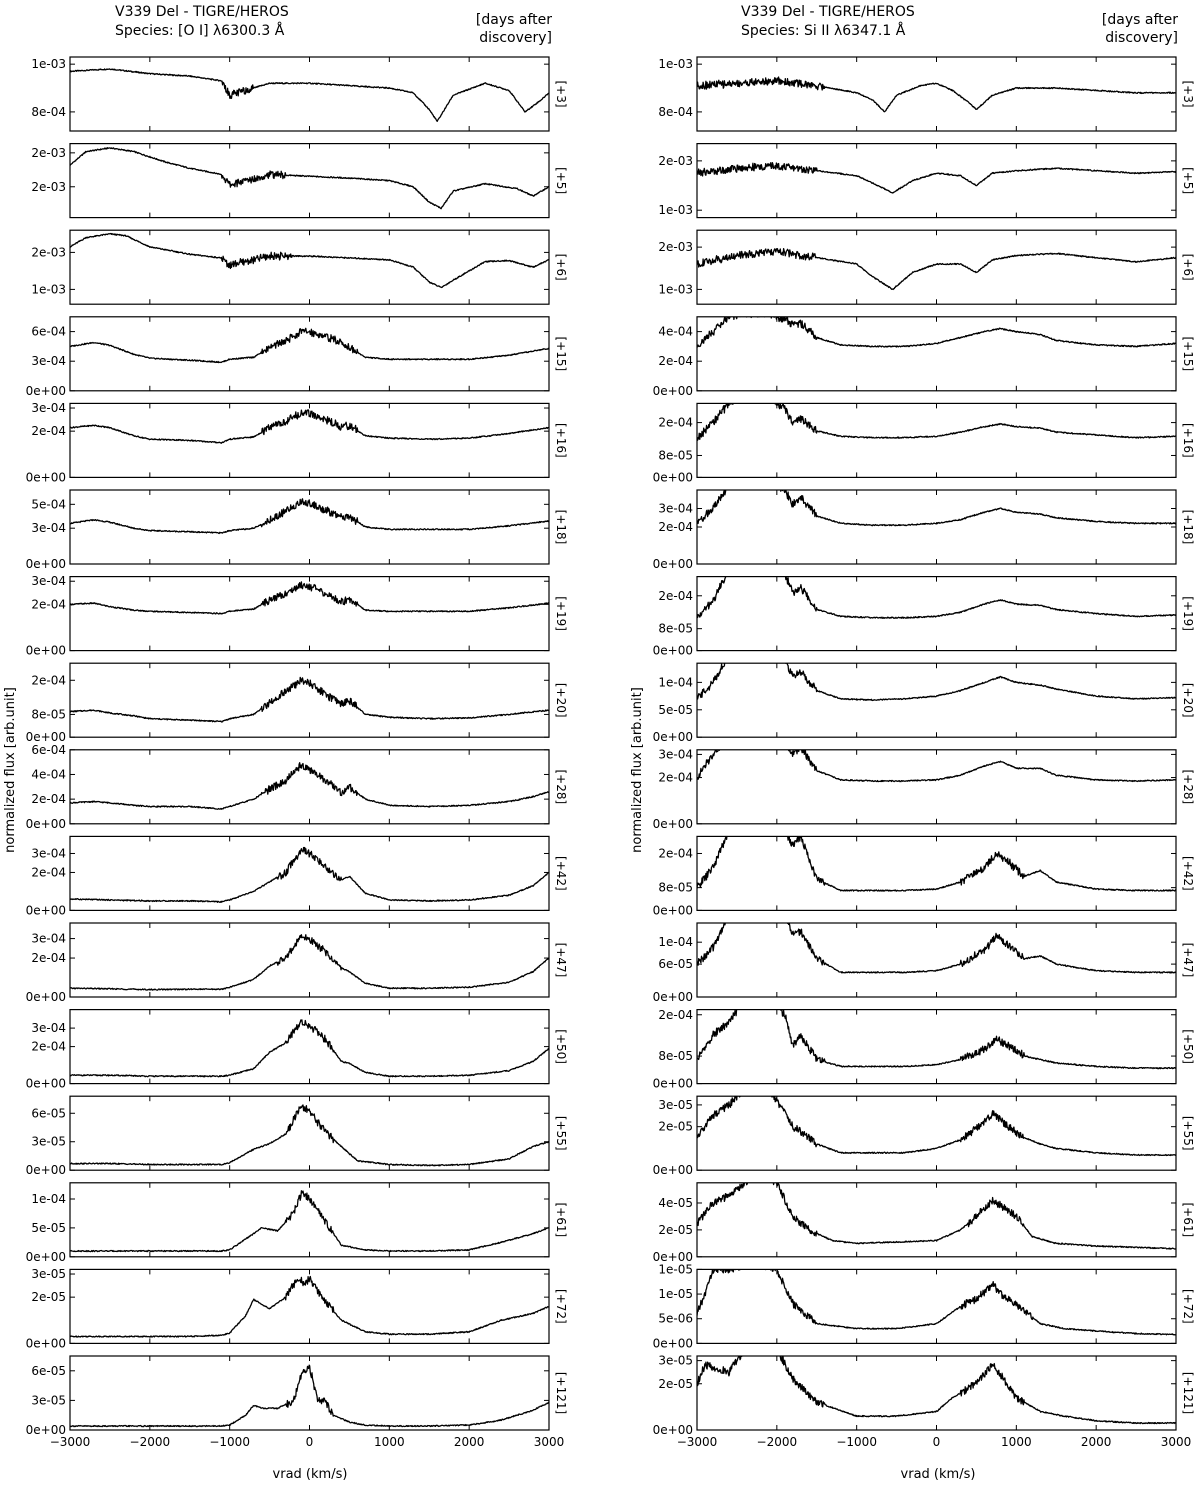 The height and width of the screenshot is (1485, 1200). What do you see at coordinates (10, 770) in the screenshot?
I see `left-y-axis-label: normalized flux [arb.unit]` at bounding box center [10, 770].